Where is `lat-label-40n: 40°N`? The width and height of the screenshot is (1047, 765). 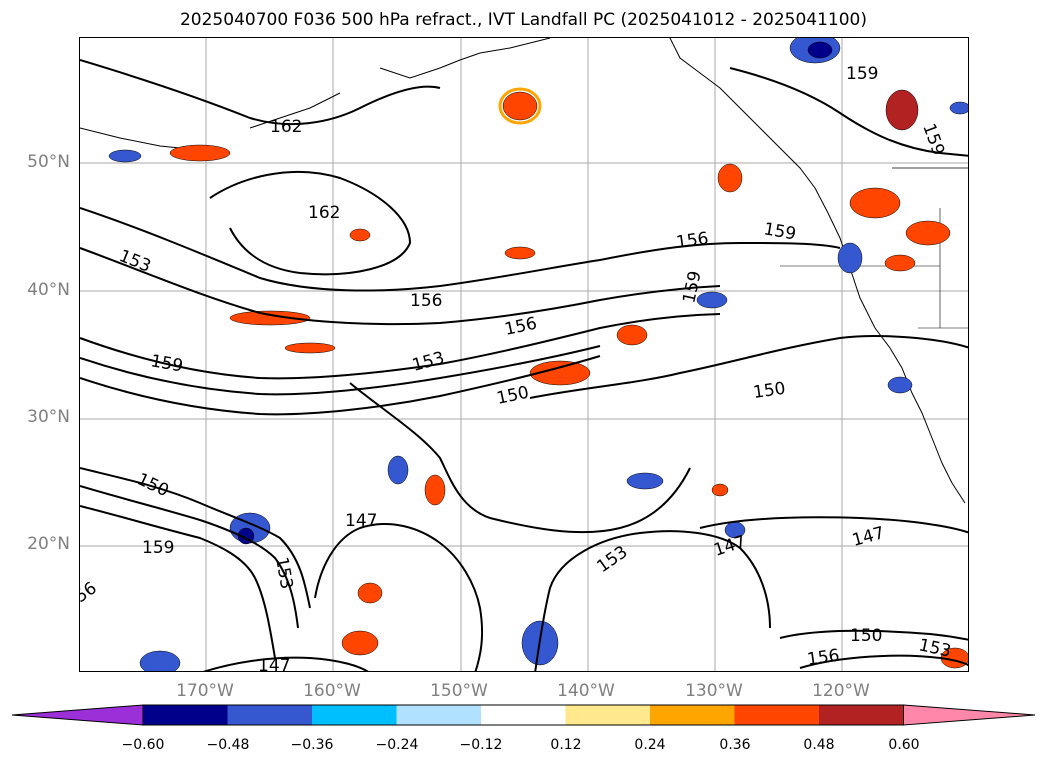 lat-label-40n: 40°N is located at coordinates (48, 290).